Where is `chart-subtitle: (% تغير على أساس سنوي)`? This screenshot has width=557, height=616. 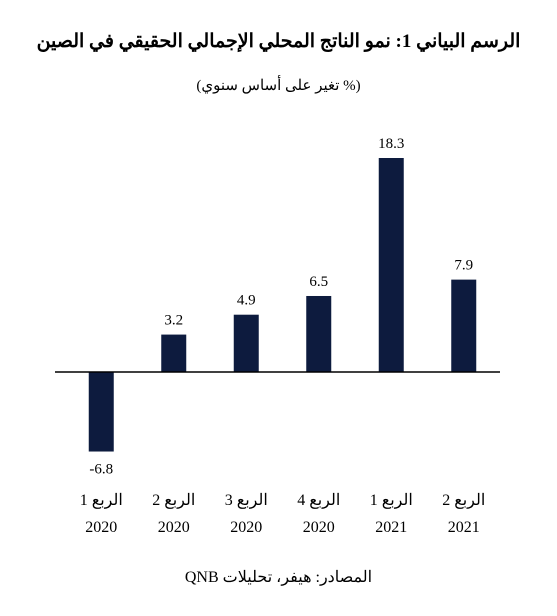 chart-subtitle: (% تغير على أساس سنوي) is located at coordinates (278, 86).